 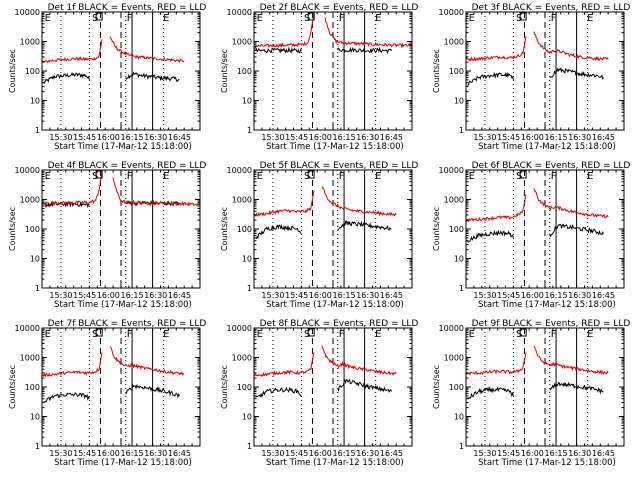 What do you see at coordinates (339, 8) in the screenshot?
I see `plot-title: Det 2f BLACK = Events, RED = LLD` at bounding box center [339, 8].